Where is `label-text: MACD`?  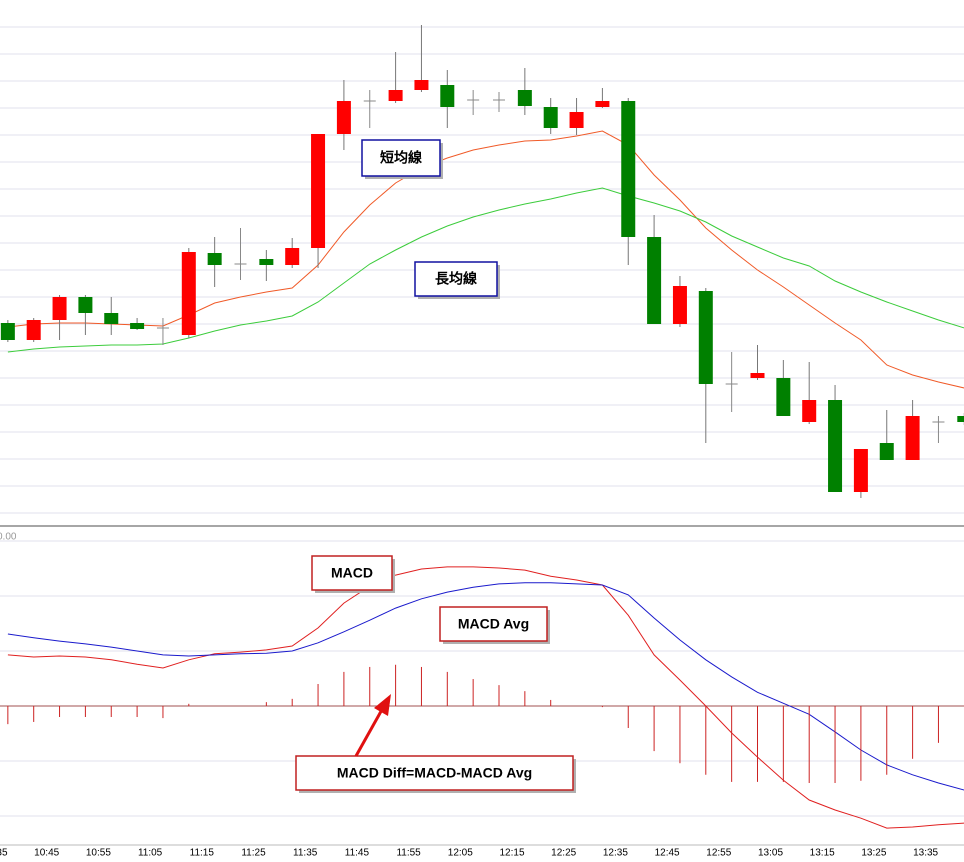
label-text: MACD is located at coordinates (352, 573).